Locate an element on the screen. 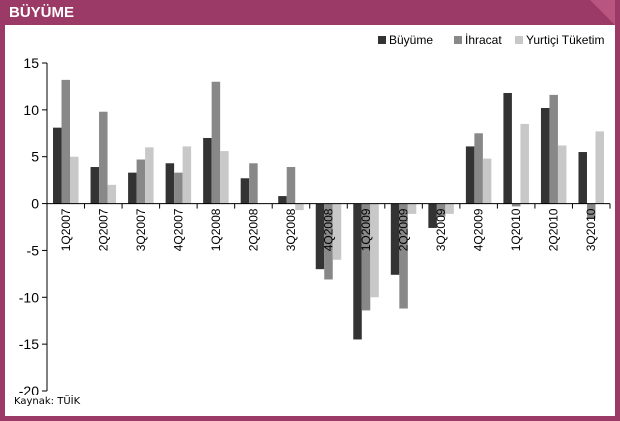  category-label: 3Q2008 is located at coordinates (291, 229).